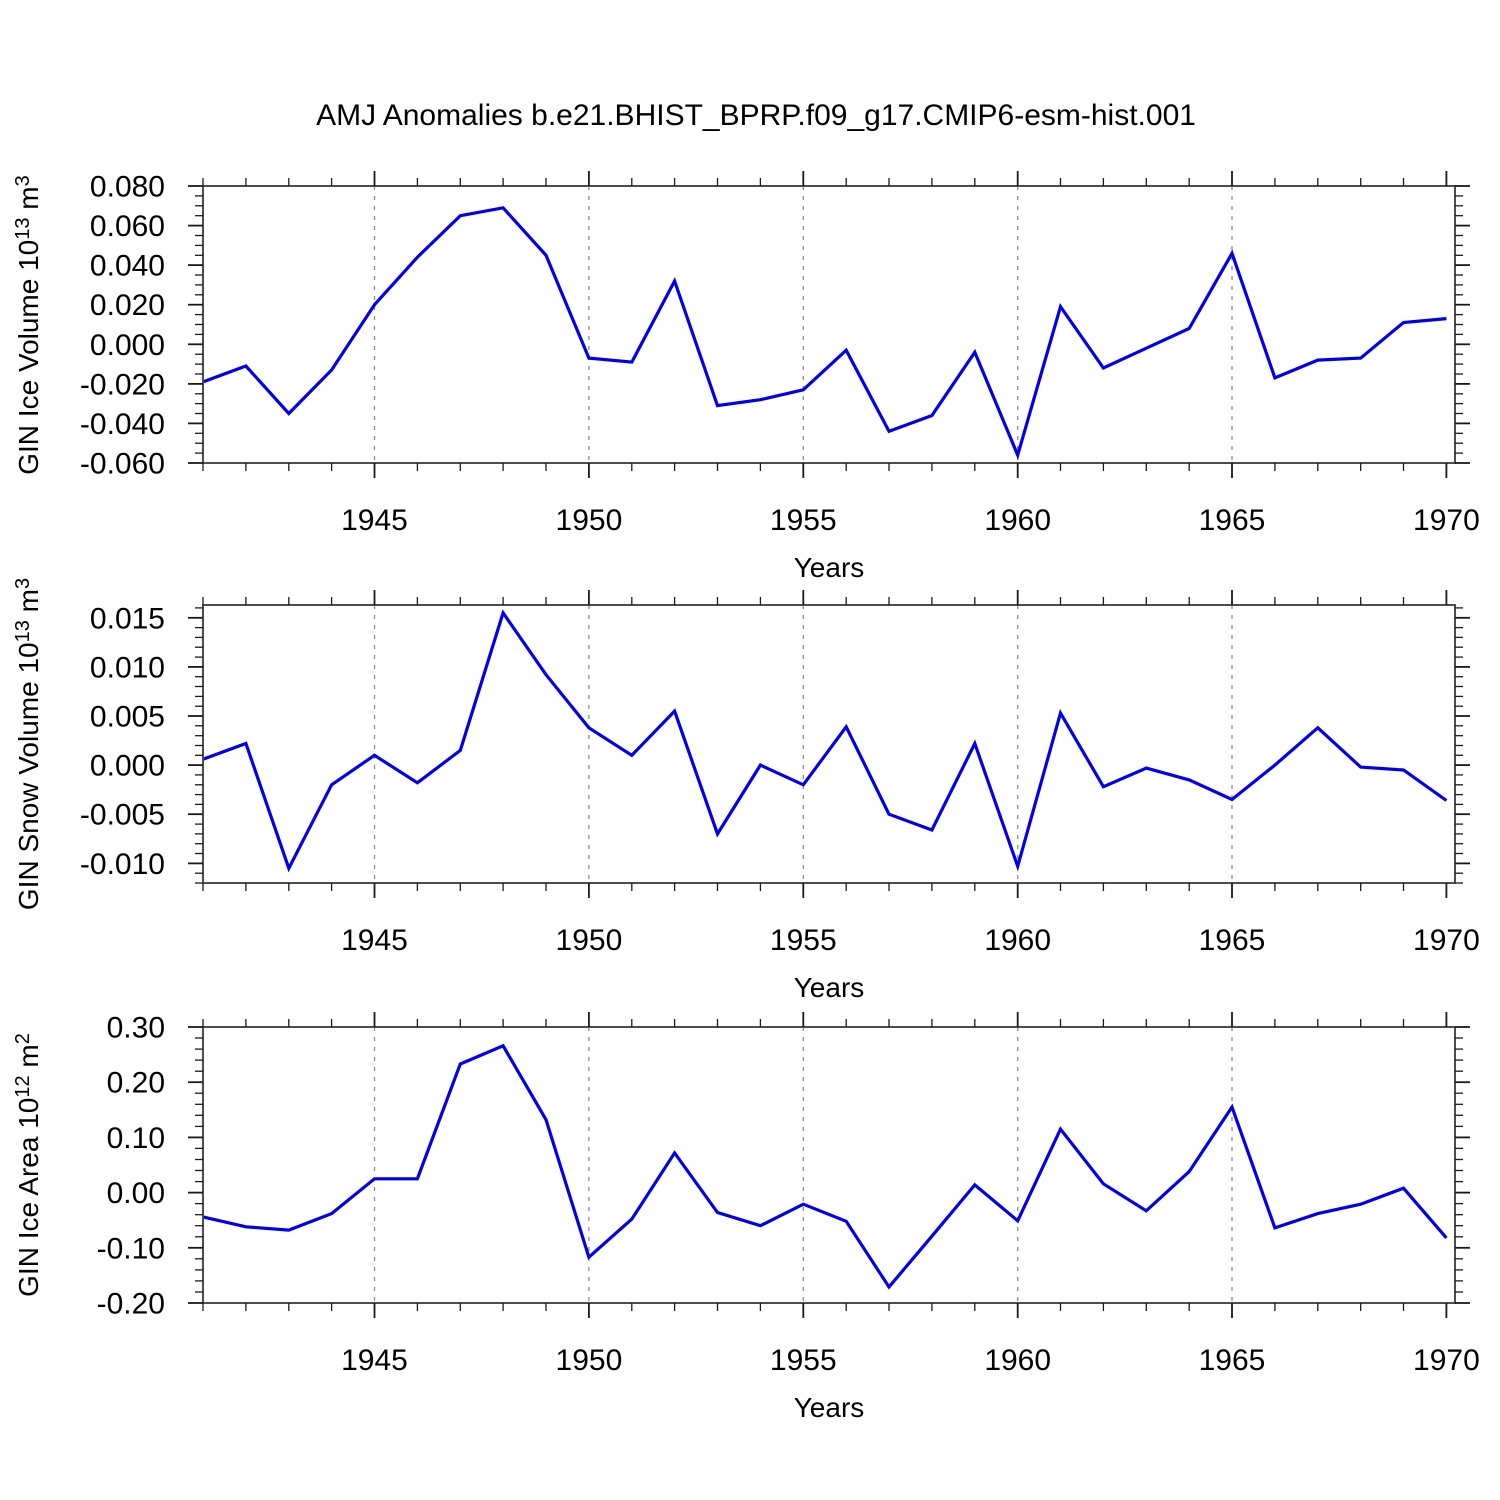 The width and height of the screenshot is (1500, 1500). Describe the element at coordinates (136, 1138) in the screenshot. I see `y-tick-label: 0.10` at that location.